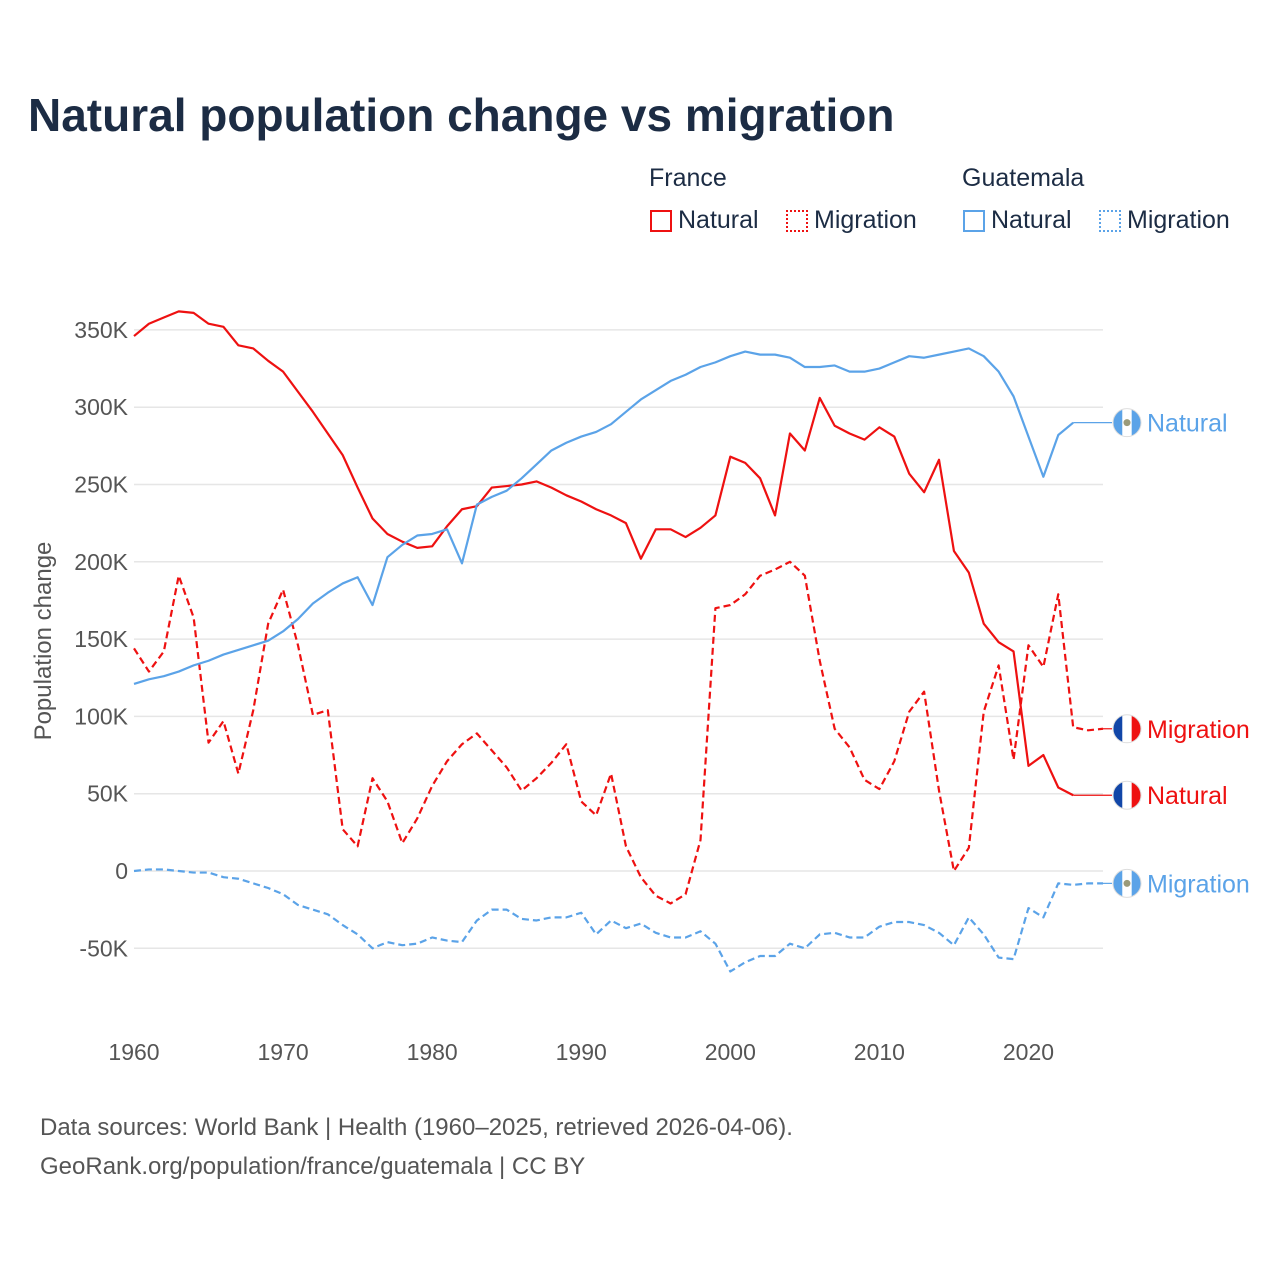  I want to click on y-tick-label: 50K, so click(108, 794).